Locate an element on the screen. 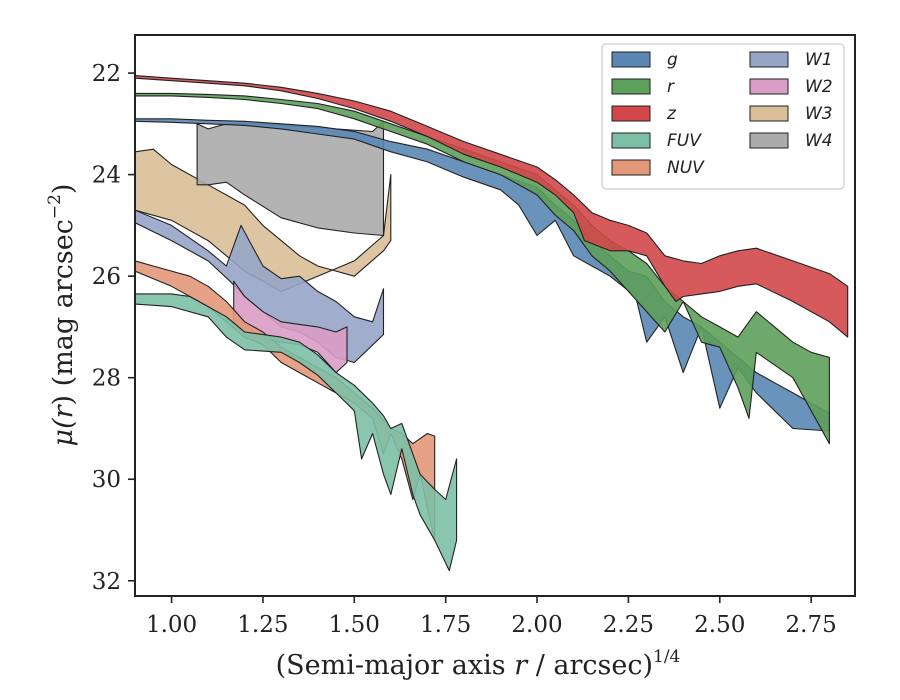 This screenshot has width=900, height=700. x-tick-label: 2.00 is located at coordinates (536, 625).